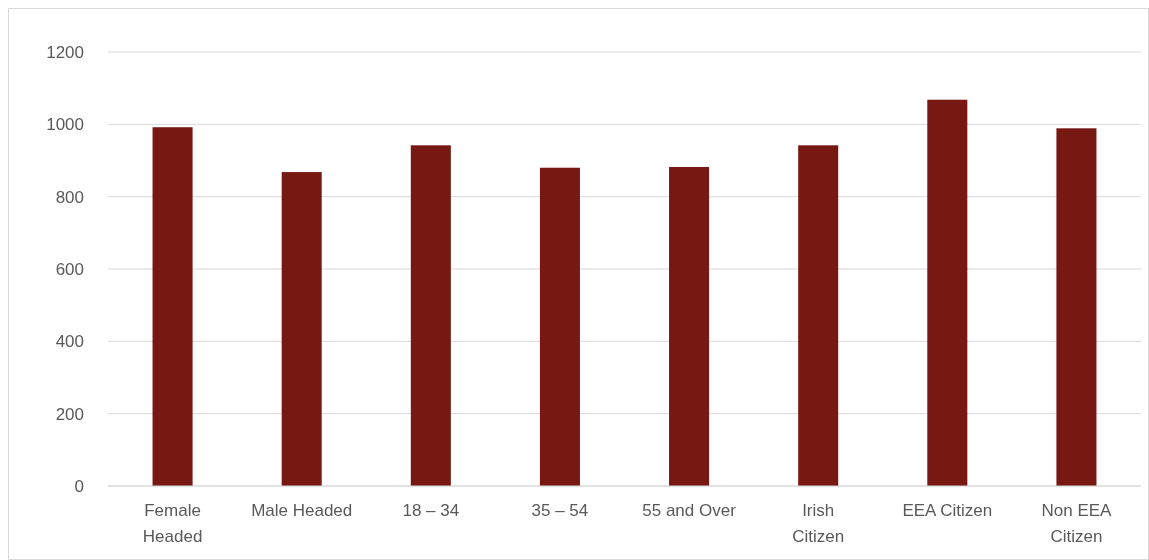 The image size is (1149, 560). Describe the element at coordinates (689, 510) in the screenshot. I see `x-tick-label: 55 and Over` at that location.